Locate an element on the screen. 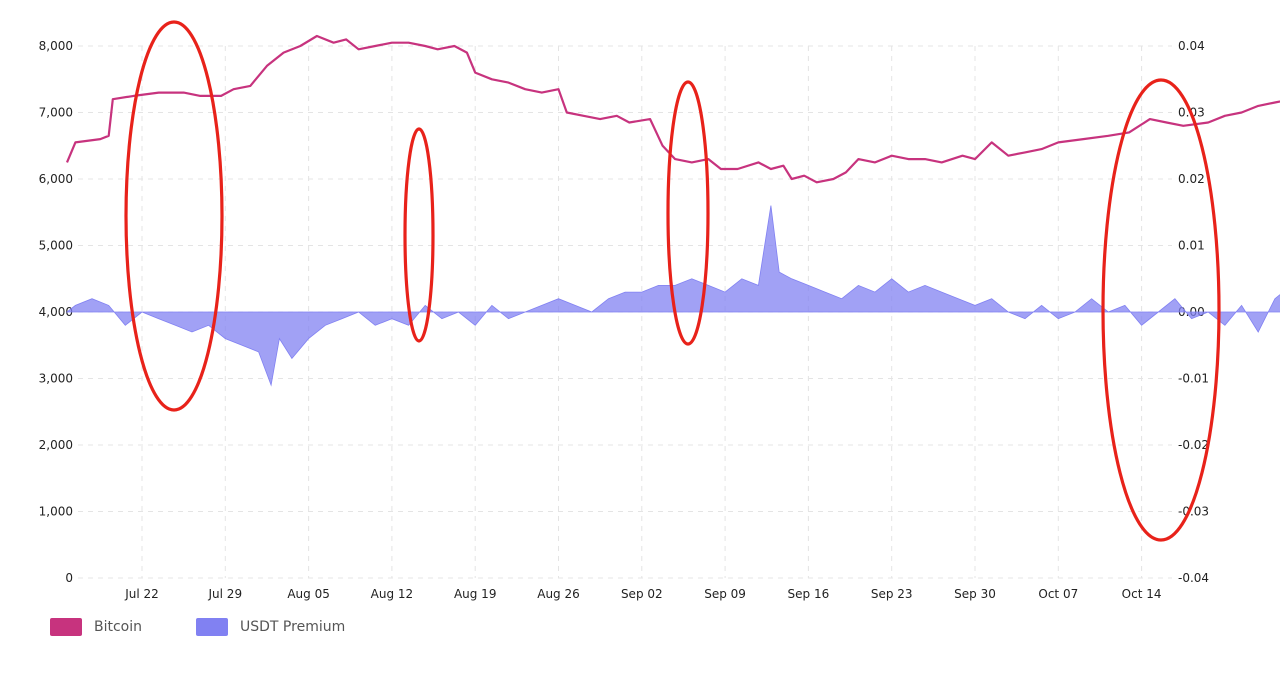 The height and width of the screenshot is (687, 1280). y-right-tick-label: -0.01 is located at coordinates (1193, 379).